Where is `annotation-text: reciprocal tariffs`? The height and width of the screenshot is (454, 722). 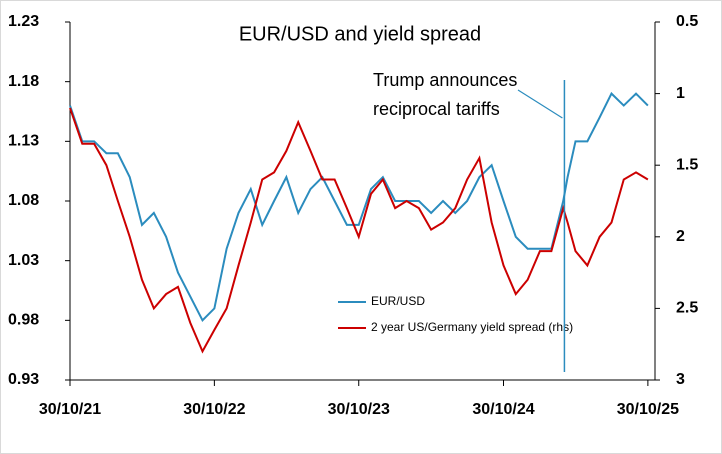
annotation-text: reciprocal tariffs is located at coordinates (436, 109).